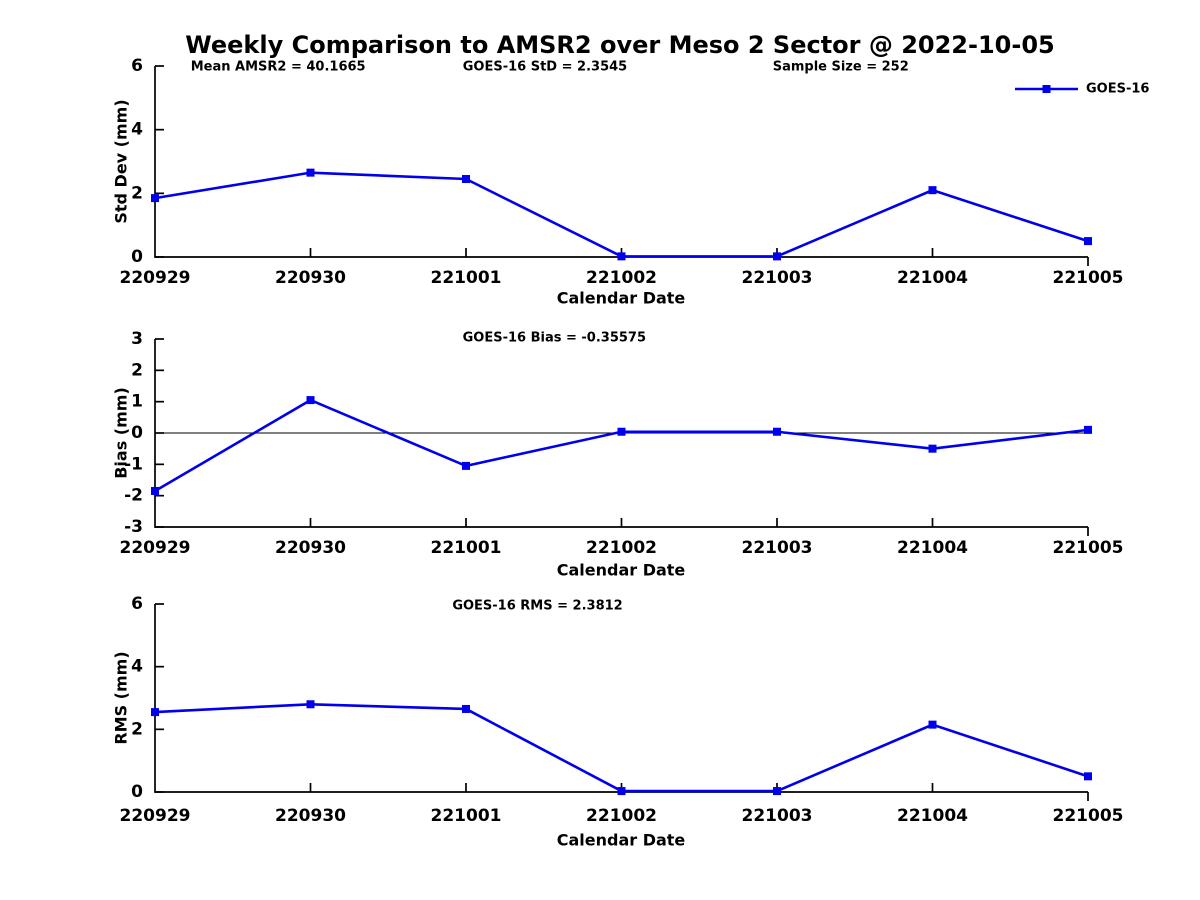 This screenshot has width=1200, height=900. Describe the element at coordinates (121, 433) in the screenshot. I see `y-axis-label: Bias (mm)` at that location.